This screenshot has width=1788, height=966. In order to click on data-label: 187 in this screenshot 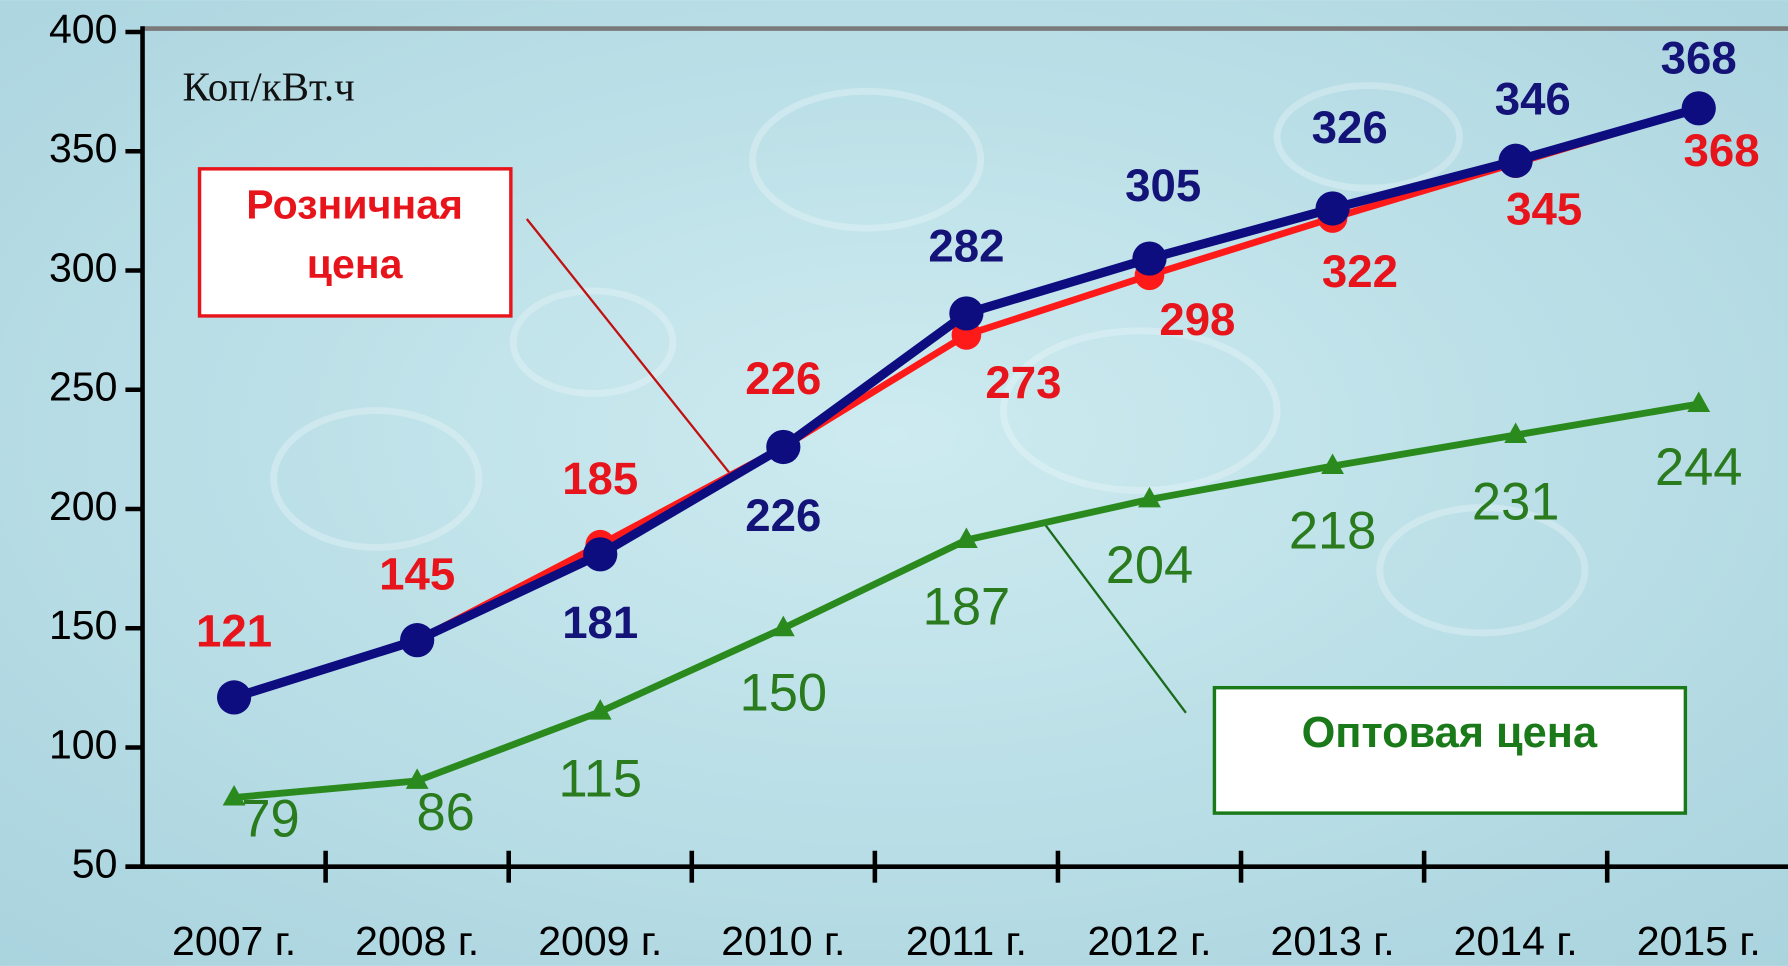, I will do `click(967, 608)`.